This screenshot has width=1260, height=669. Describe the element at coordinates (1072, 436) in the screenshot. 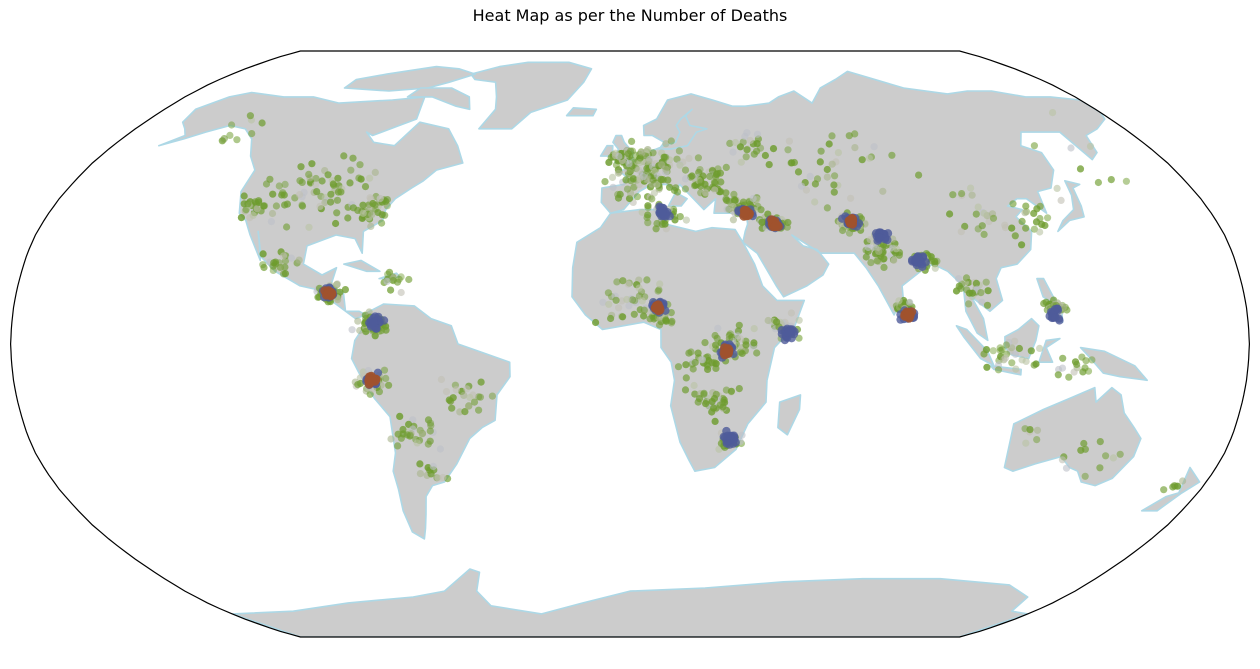

I see `landmass-australia` at that location.